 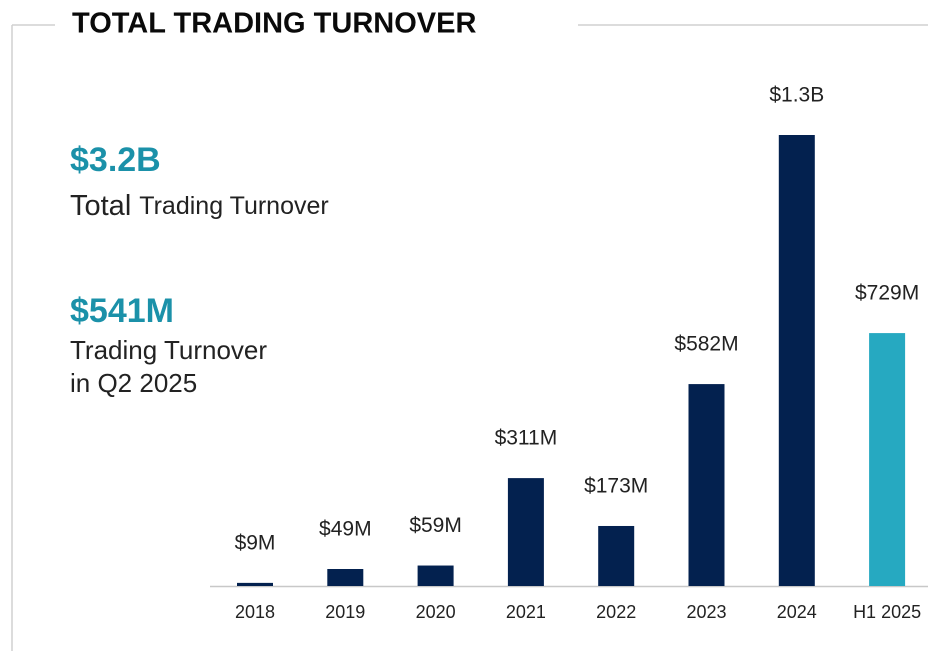 What do you see at coordinates (706, 612) in the screenshot?
I see `x-tick-label: 2023` at bounding box center [706, 612].